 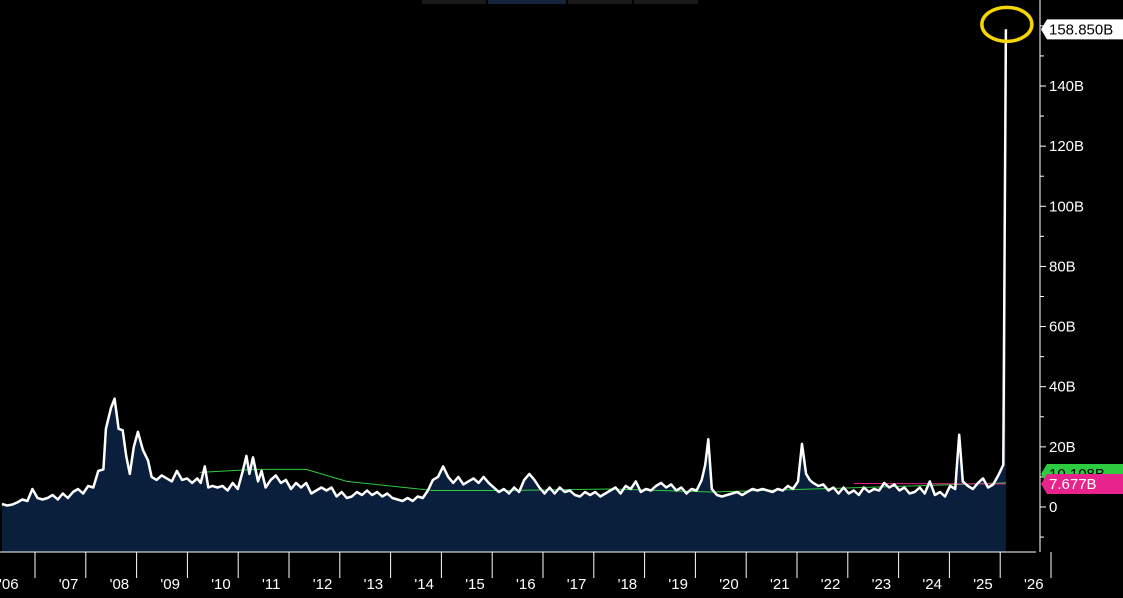 I want to click on x-tick-label: '16, so click(x=526, y=584).